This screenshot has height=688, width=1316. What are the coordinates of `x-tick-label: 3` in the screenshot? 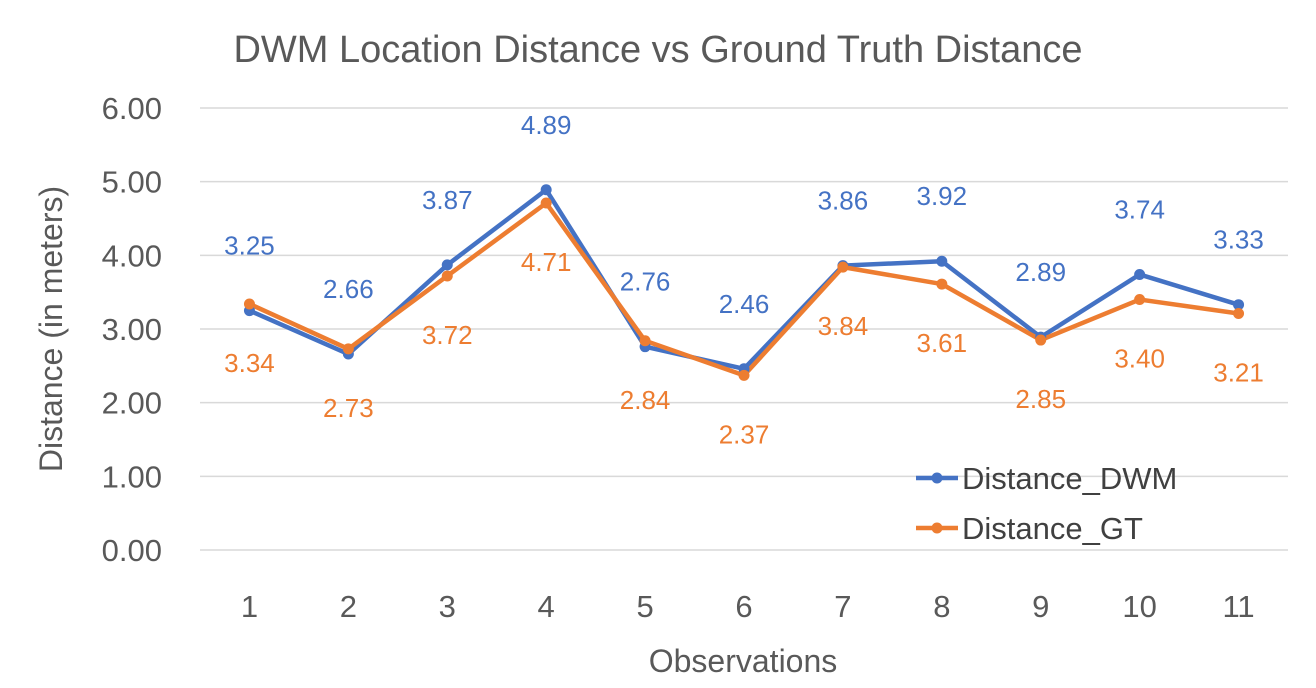 It's located at (447, 606).